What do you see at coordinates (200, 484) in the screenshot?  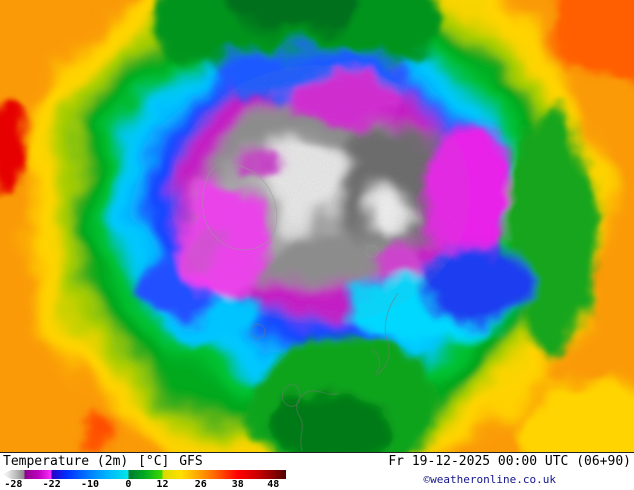 I see `scale-tick-label: 26` at bounding box center [200, 484].